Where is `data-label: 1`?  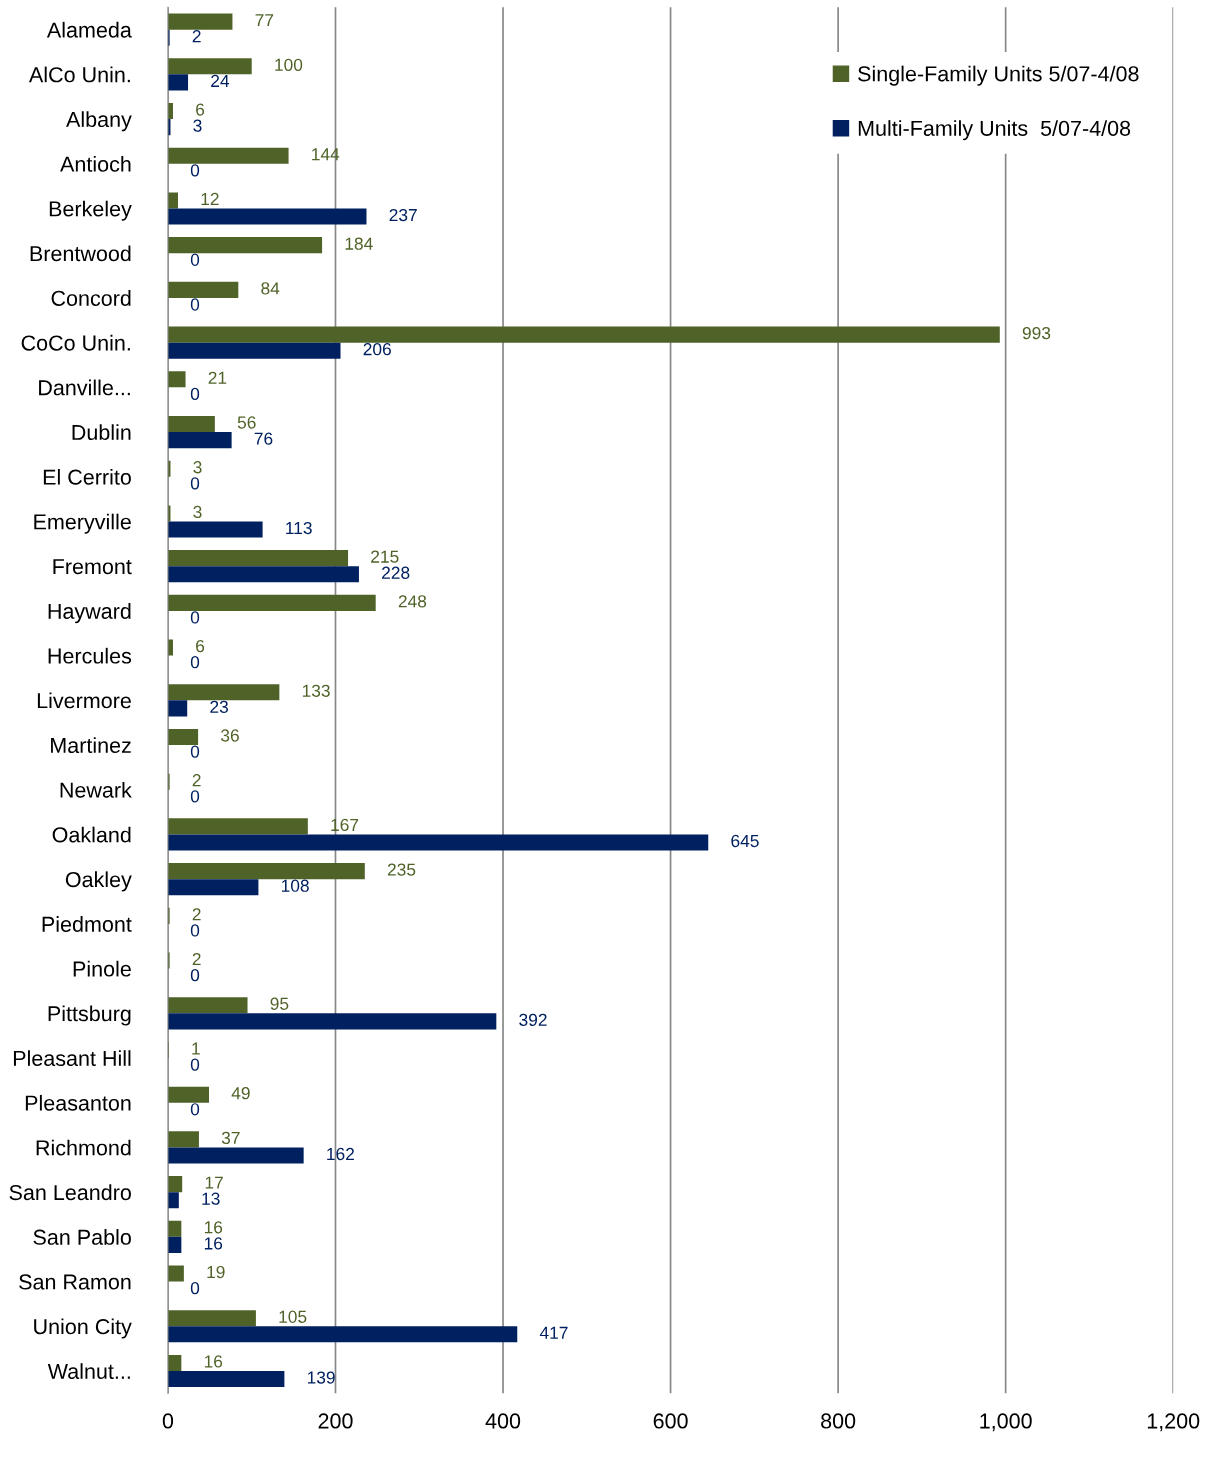 data-label: 1 is located at coordinates (196, 1048).